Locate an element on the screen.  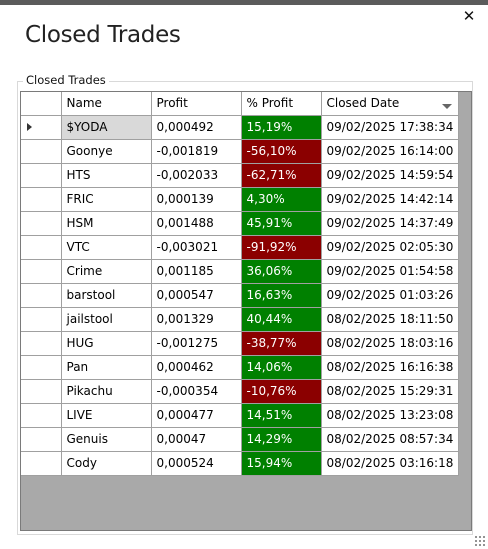
name-cell: LIVE is located at coordinates (106, 415).